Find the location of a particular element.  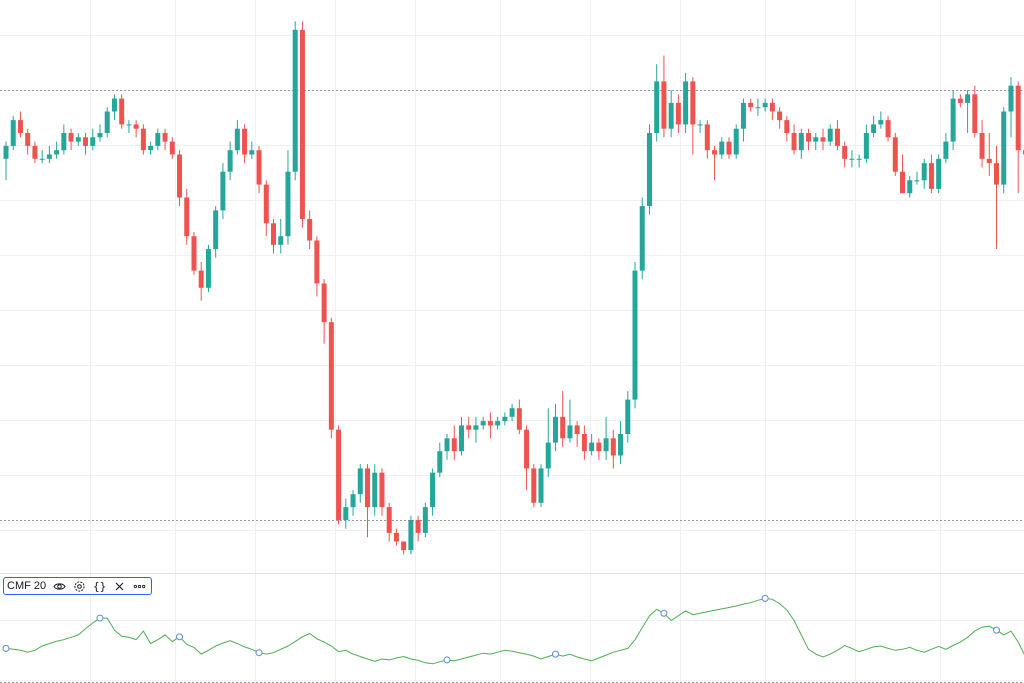

gear-icon is located at coordinates (79, 586).